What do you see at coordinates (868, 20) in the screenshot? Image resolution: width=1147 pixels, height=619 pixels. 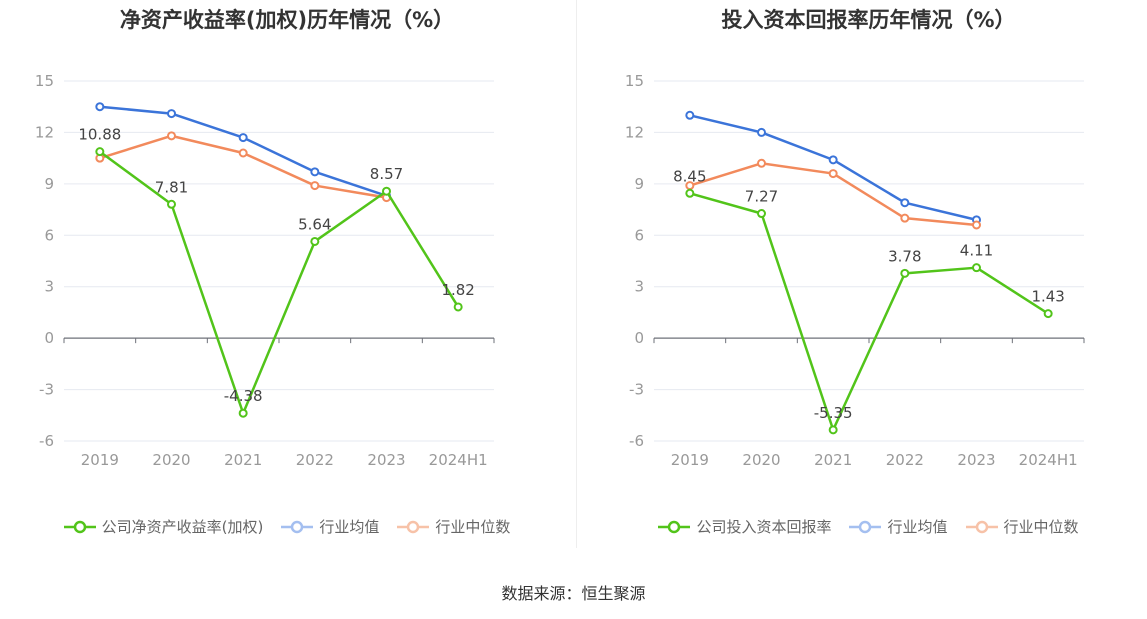 I see `chart-title: 投入资本回报率历年情况（%）` at bounding box center [868, 20].